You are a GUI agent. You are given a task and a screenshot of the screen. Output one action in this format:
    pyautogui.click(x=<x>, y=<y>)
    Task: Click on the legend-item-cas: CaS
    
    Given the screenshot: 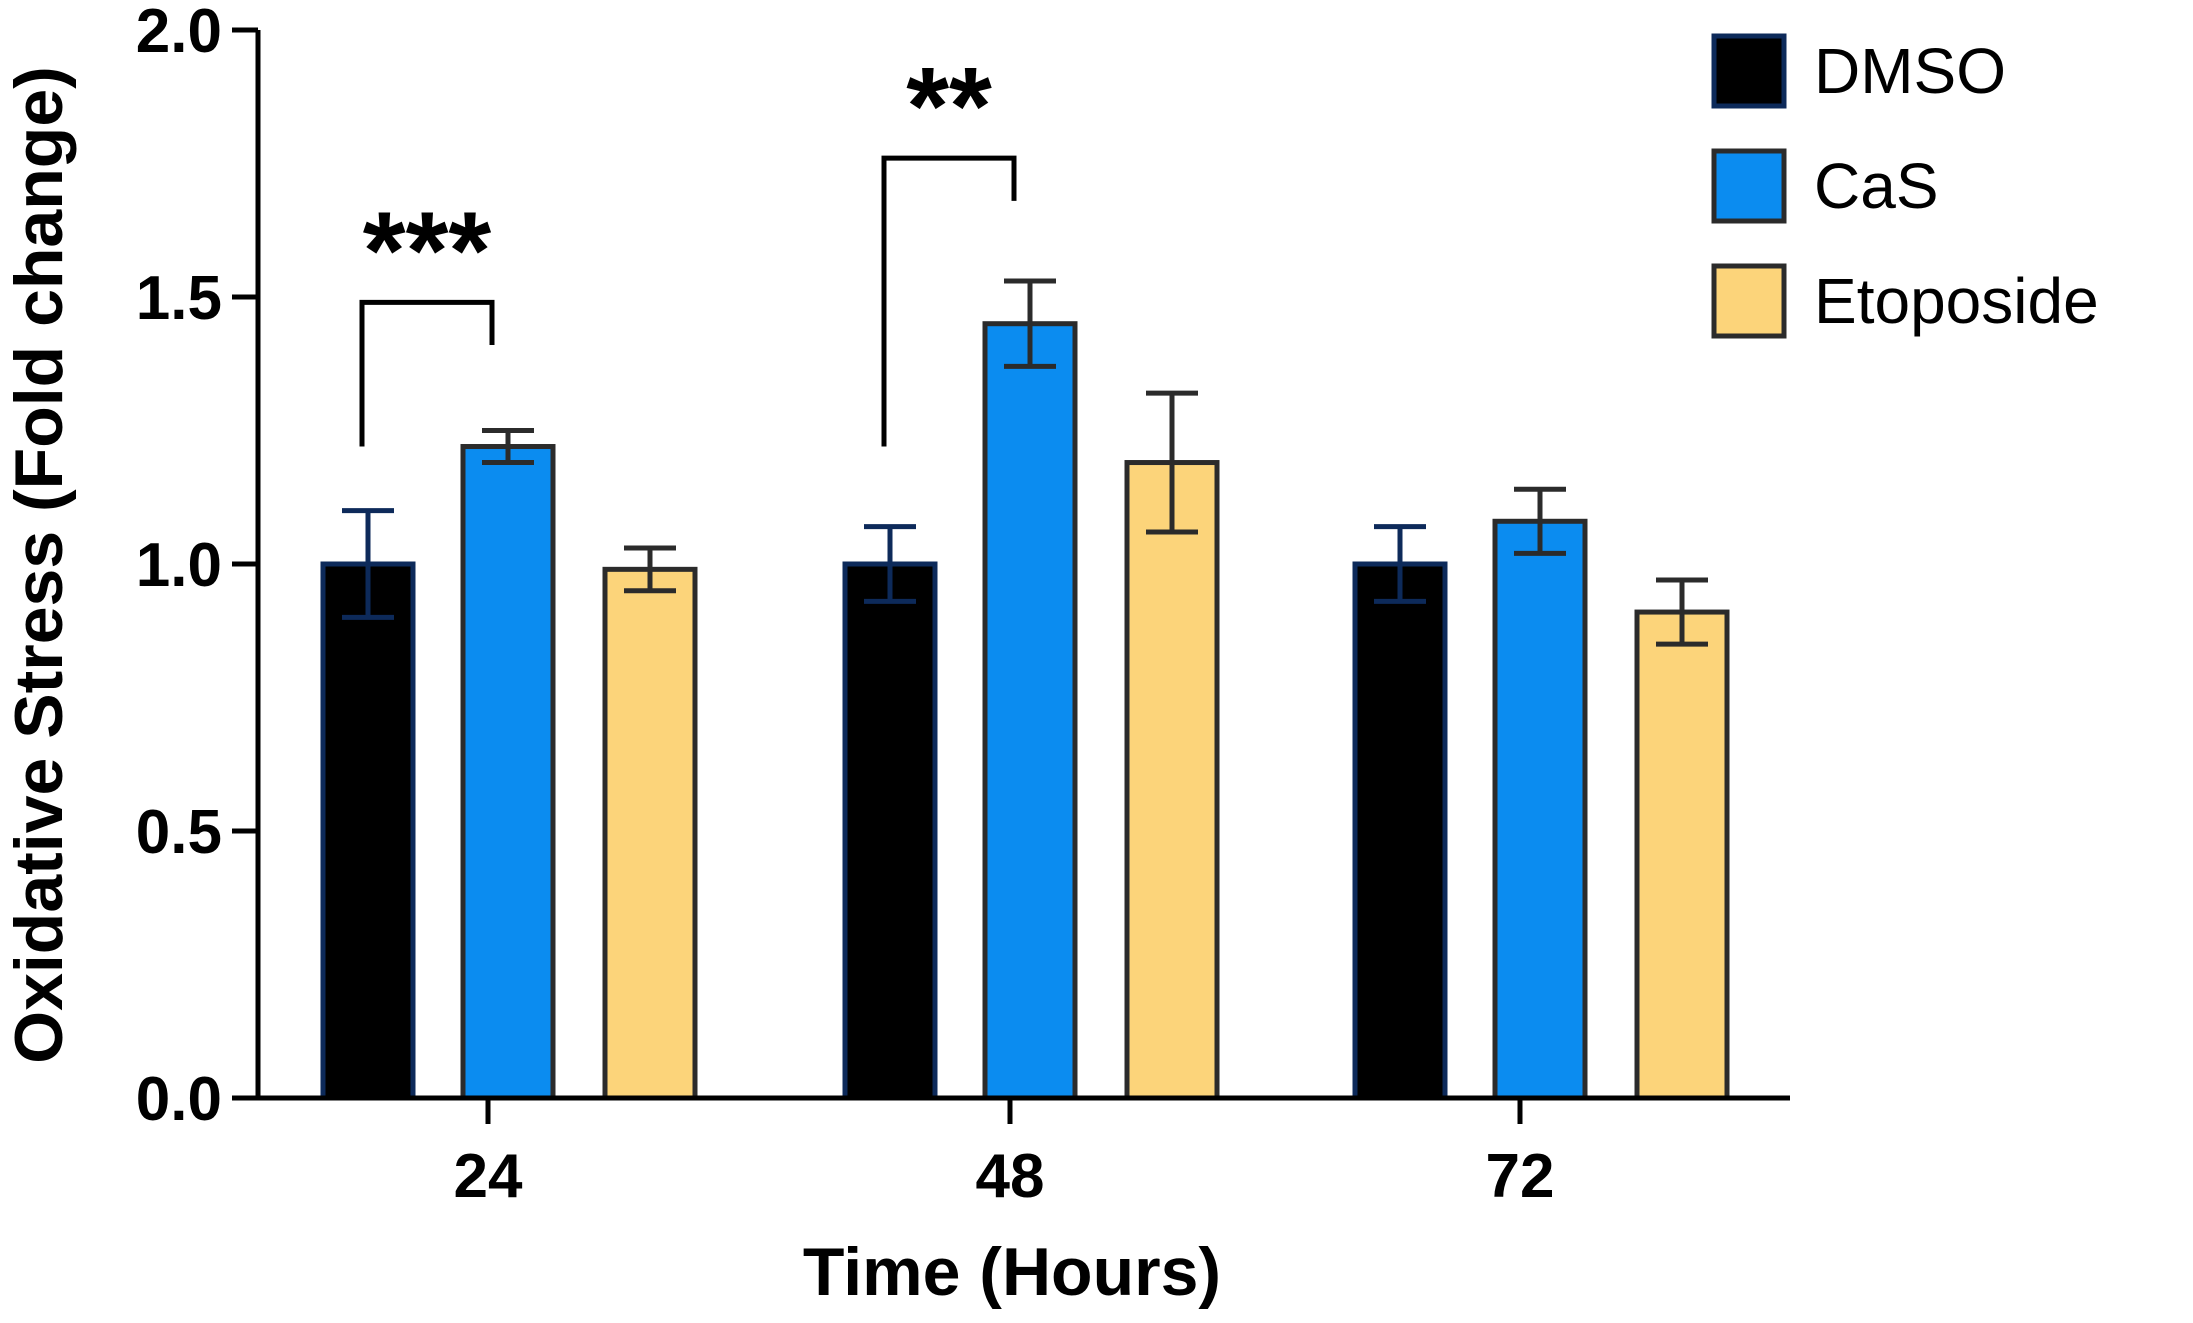 What is the action you would take?
    pyautogui.click(x=1825, y=186)
    